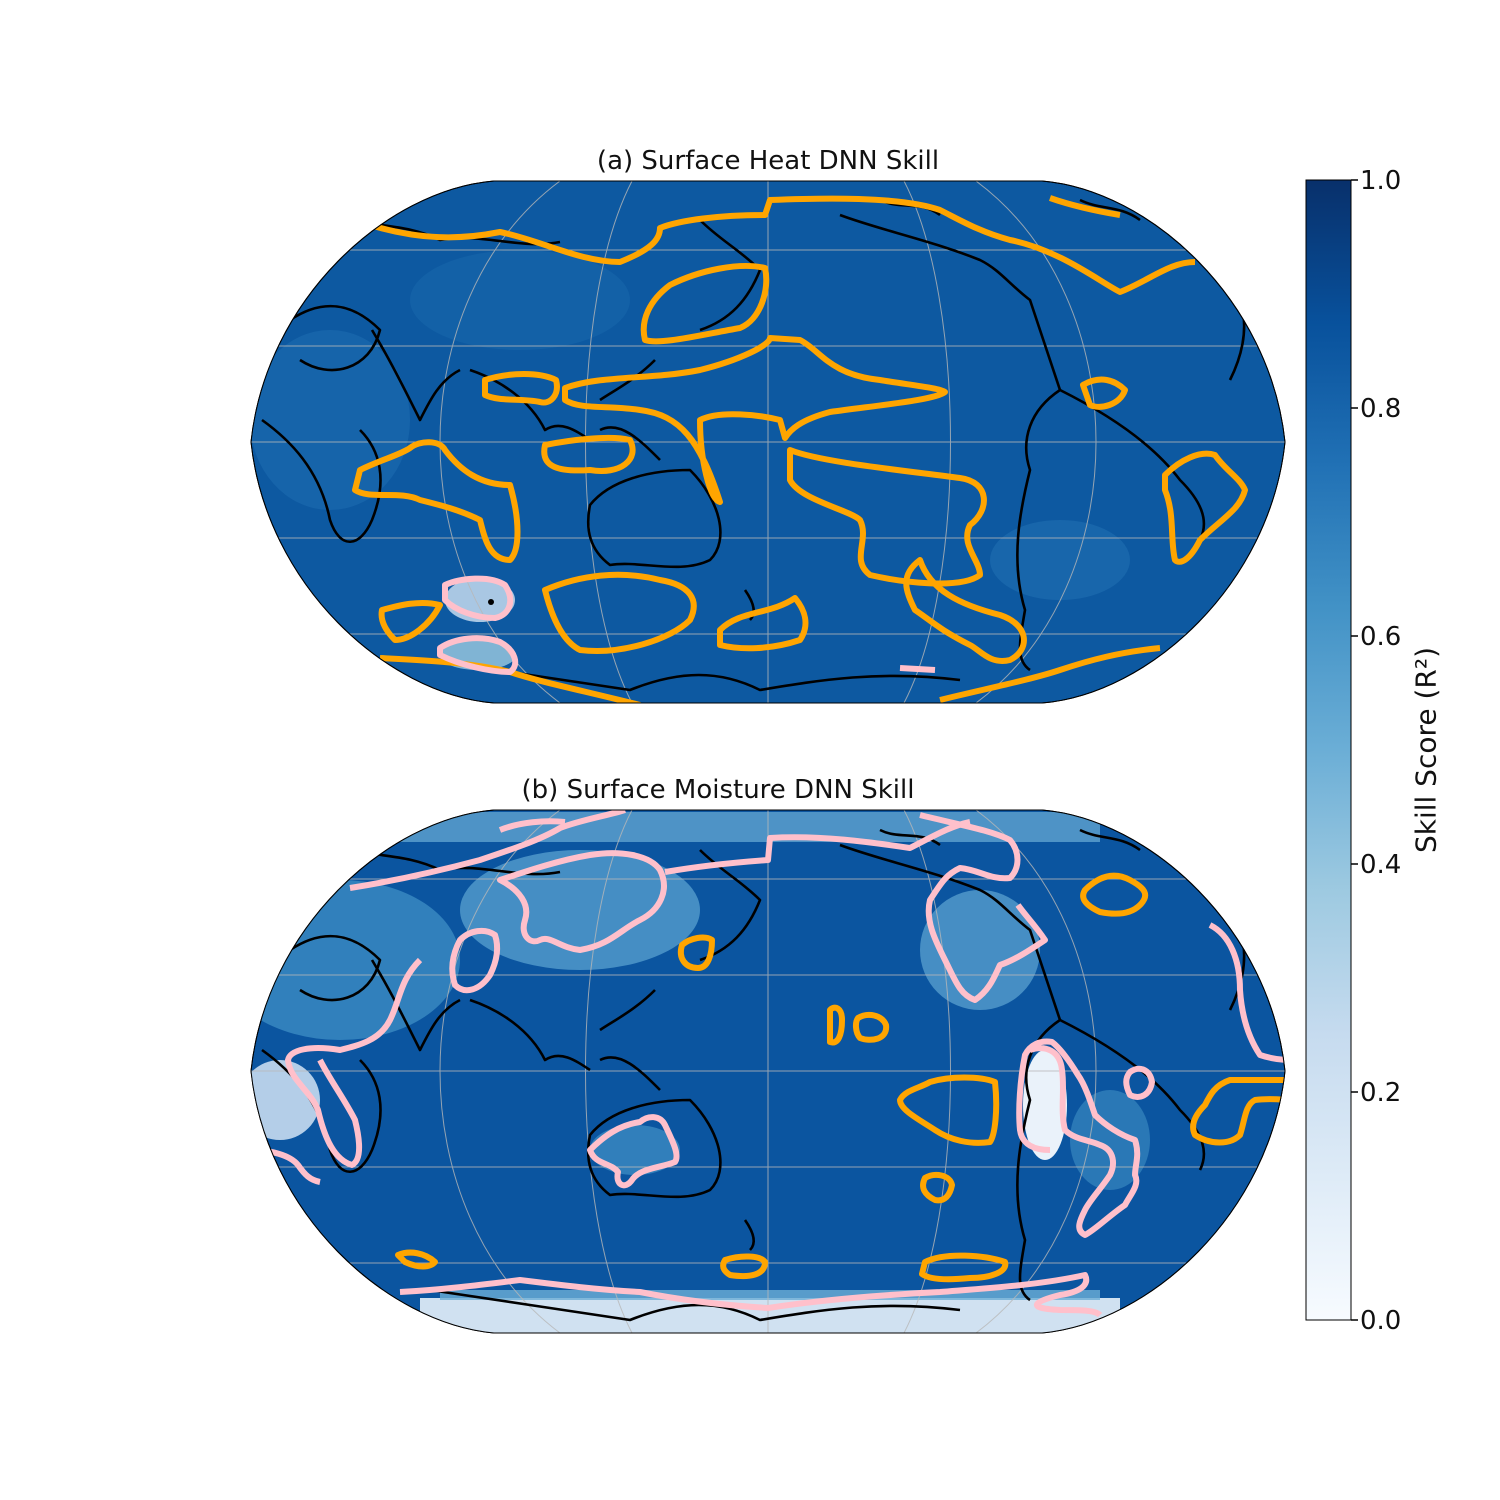 The width and height of the screenshot is (1500, 1500). I want to click on pink-contours, so click(686, 625).